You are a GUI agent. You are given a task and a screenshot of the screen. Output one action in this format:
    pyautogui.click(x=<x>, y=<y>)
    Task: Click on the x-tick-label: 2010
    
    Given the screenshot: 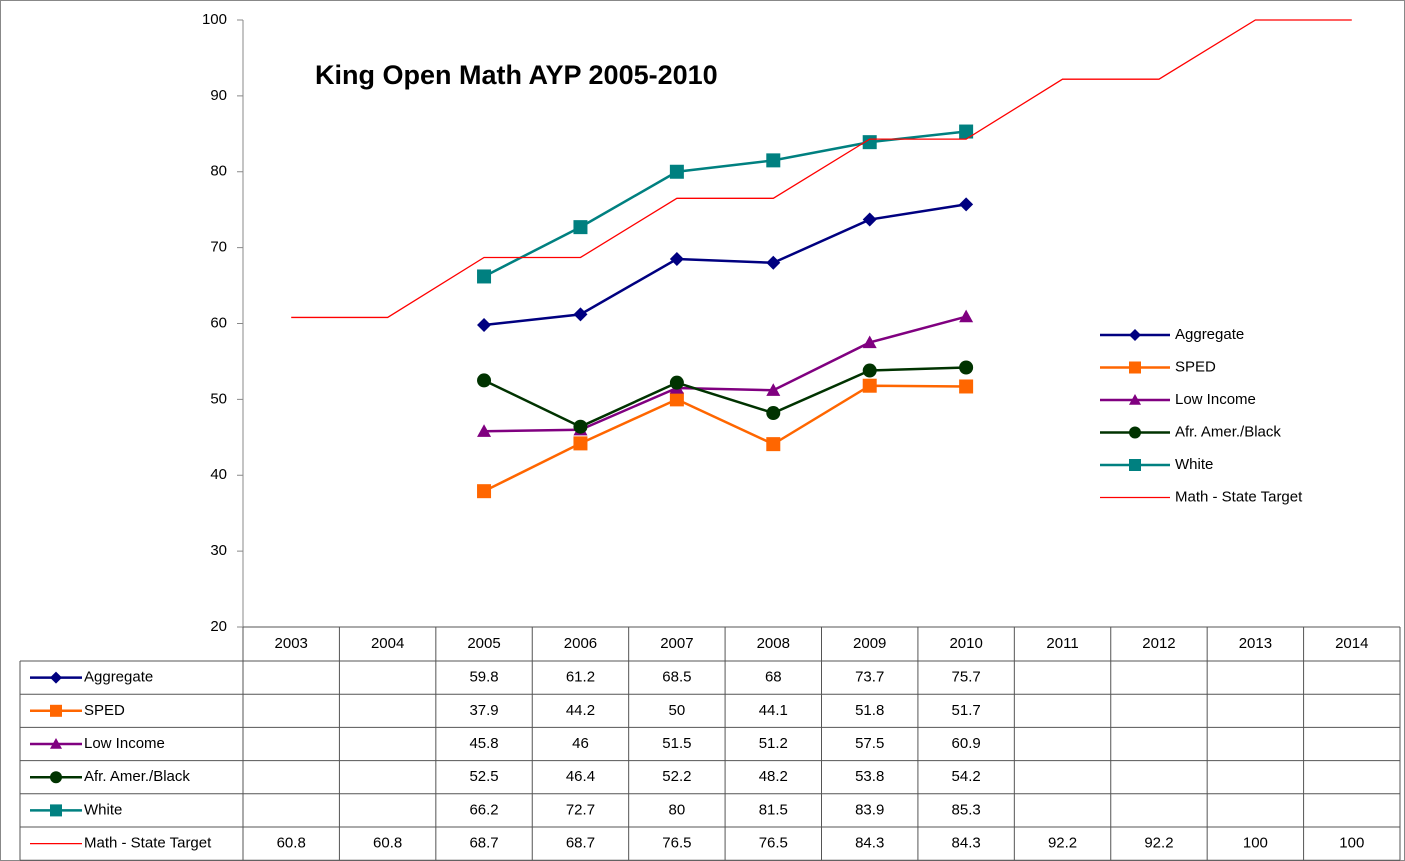 What is the action you would take?
    pyautogui.click(x=965, y=643)
    